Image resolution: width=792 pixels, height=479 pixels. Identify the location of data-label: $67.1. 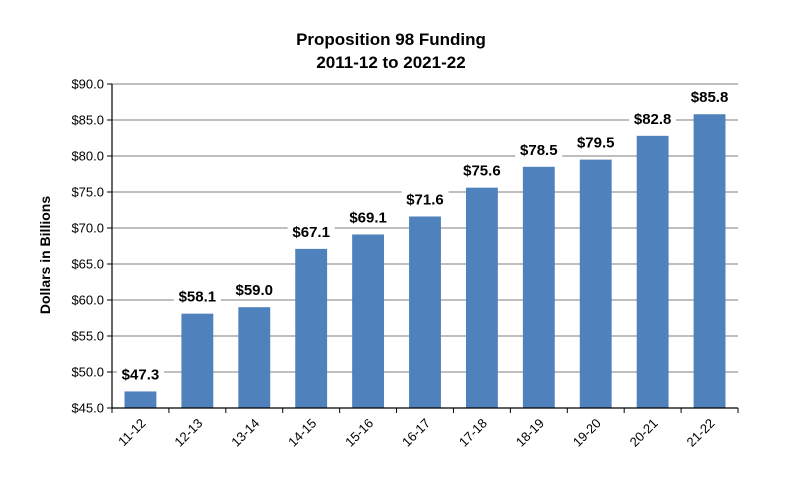
(311, 232).